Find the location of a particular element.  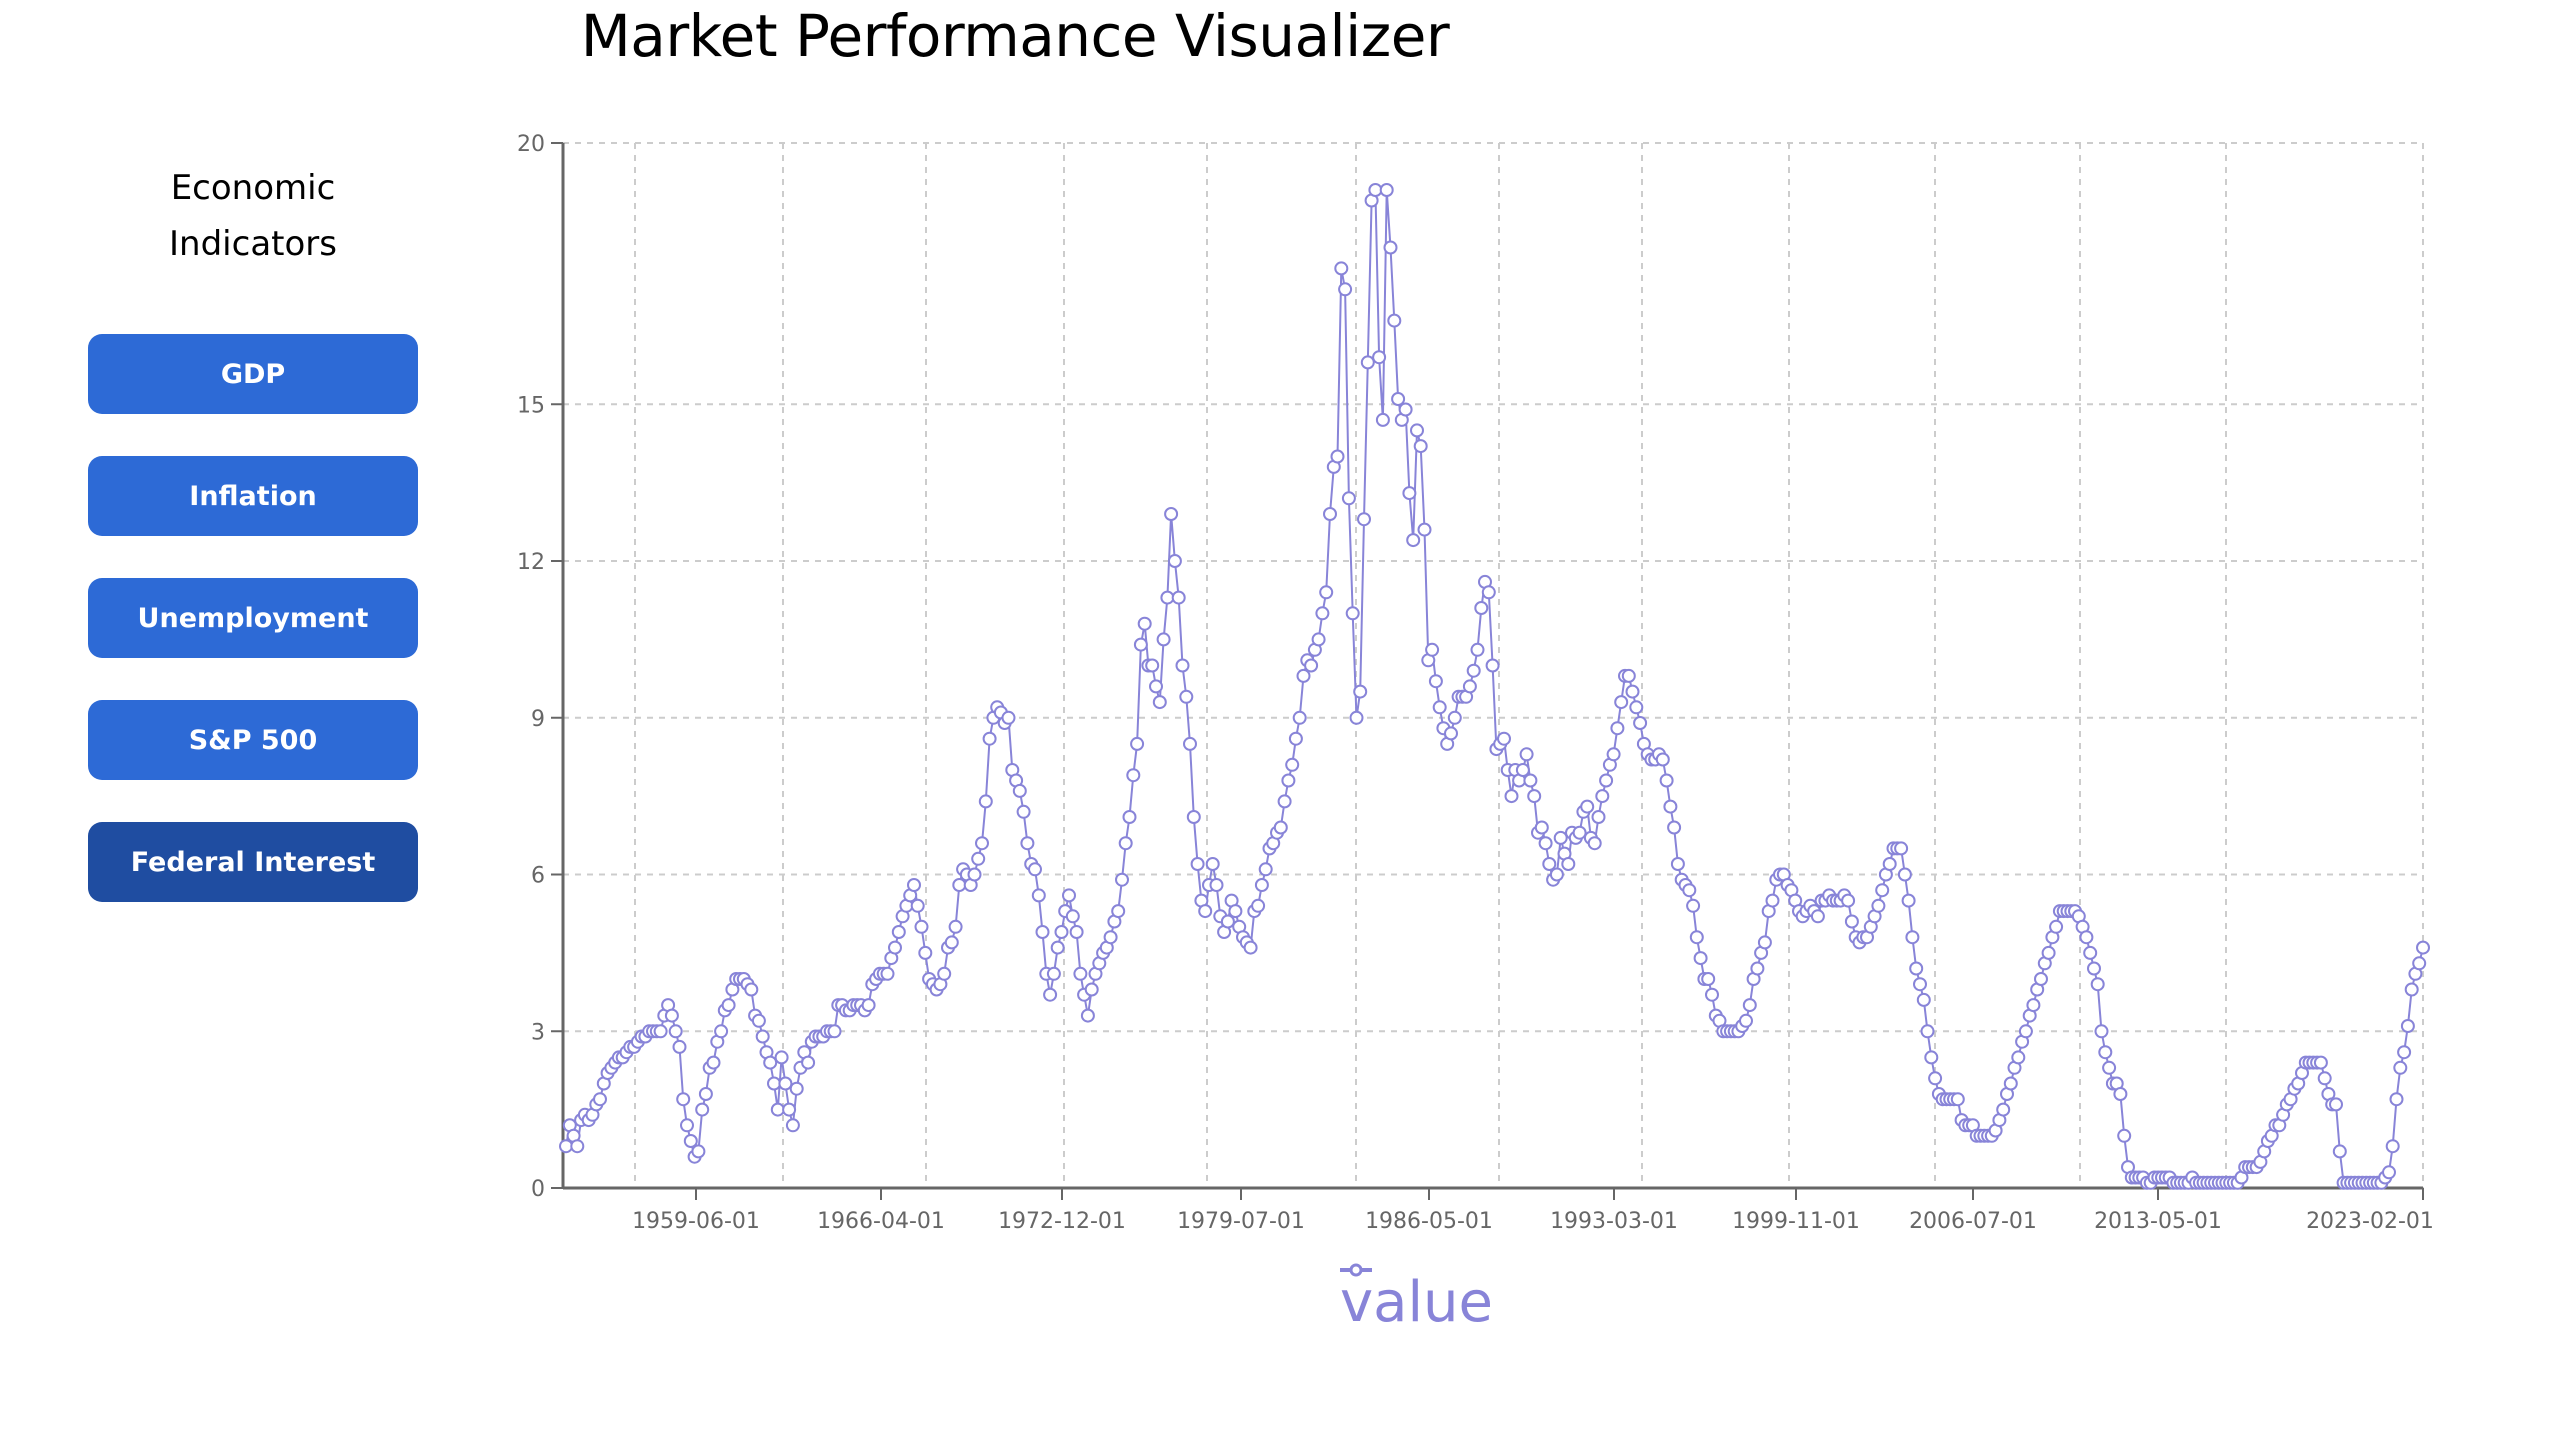

gdp-button: GDP is located at coordinates (253, 374).